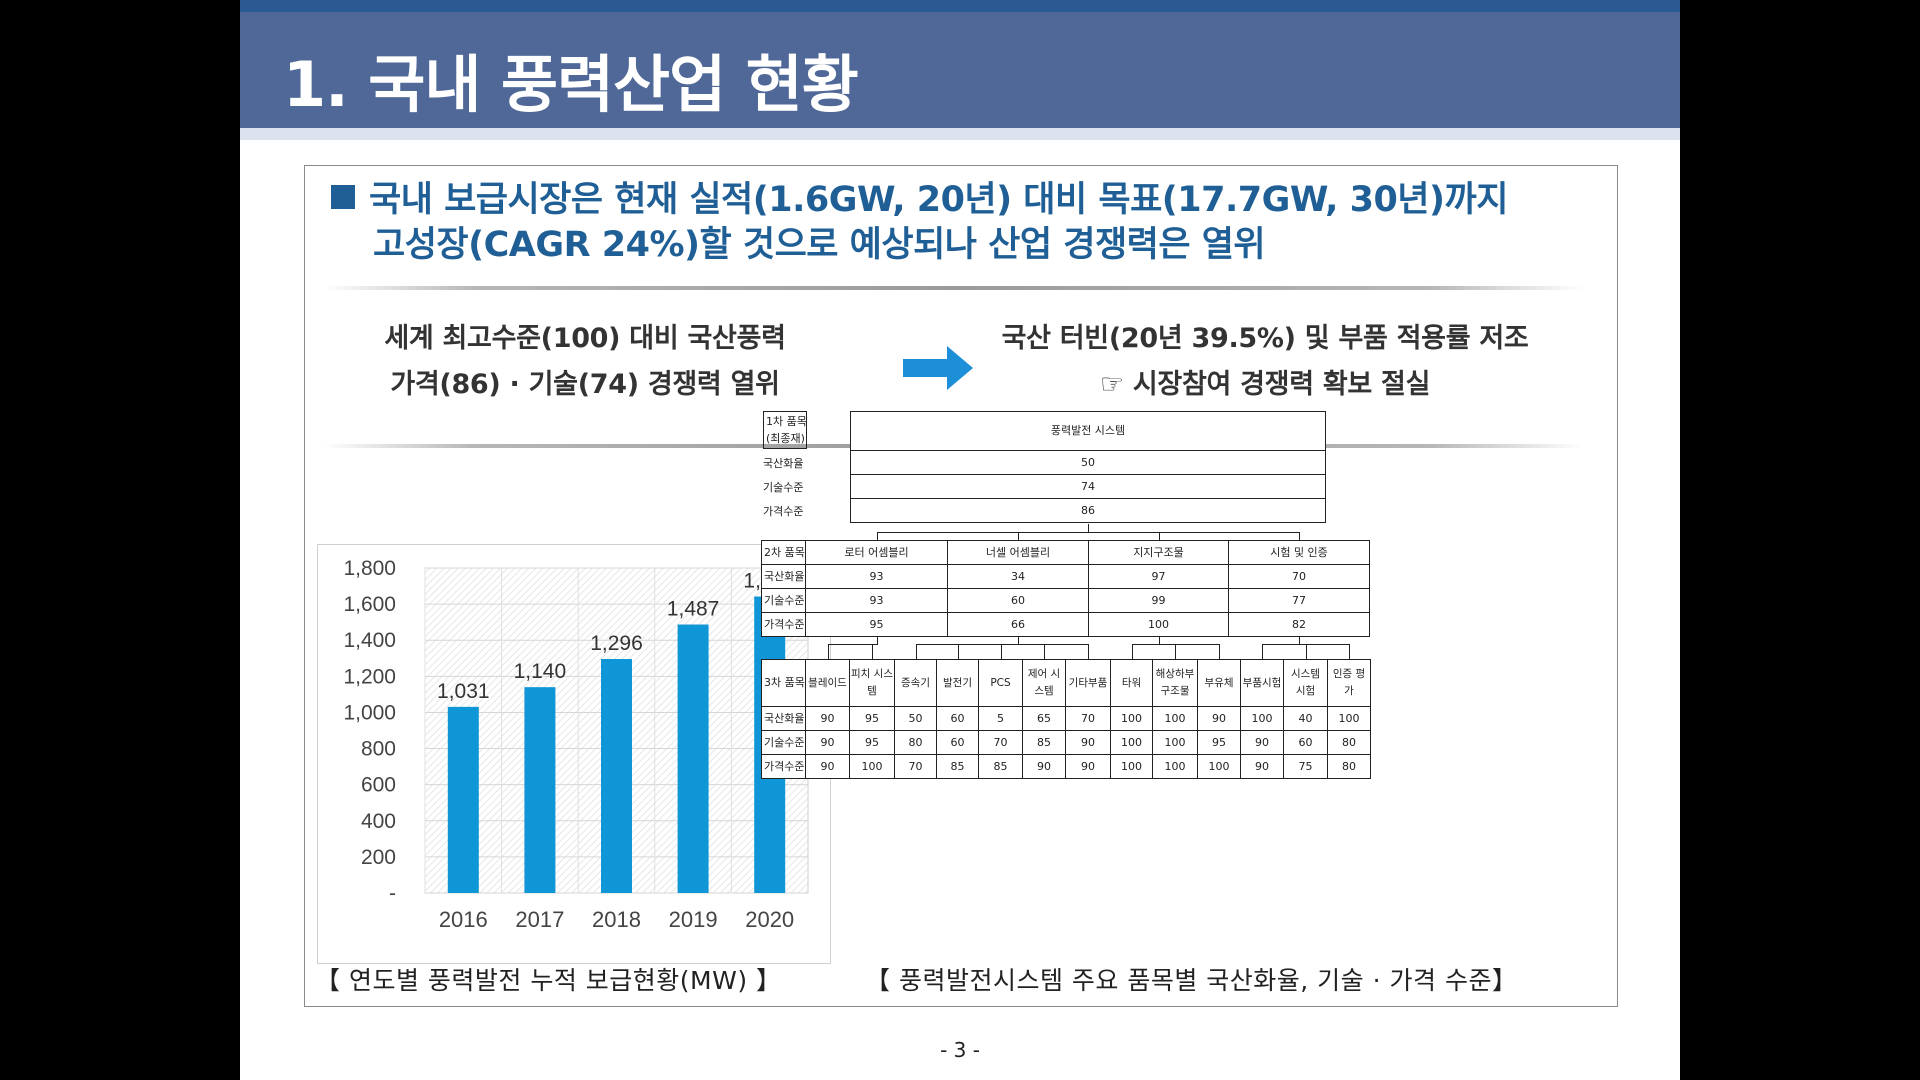 This screenshot has height=1080, width=1920. I want to click on level3-item-name: 시스템 시험, so click(1305, 683).